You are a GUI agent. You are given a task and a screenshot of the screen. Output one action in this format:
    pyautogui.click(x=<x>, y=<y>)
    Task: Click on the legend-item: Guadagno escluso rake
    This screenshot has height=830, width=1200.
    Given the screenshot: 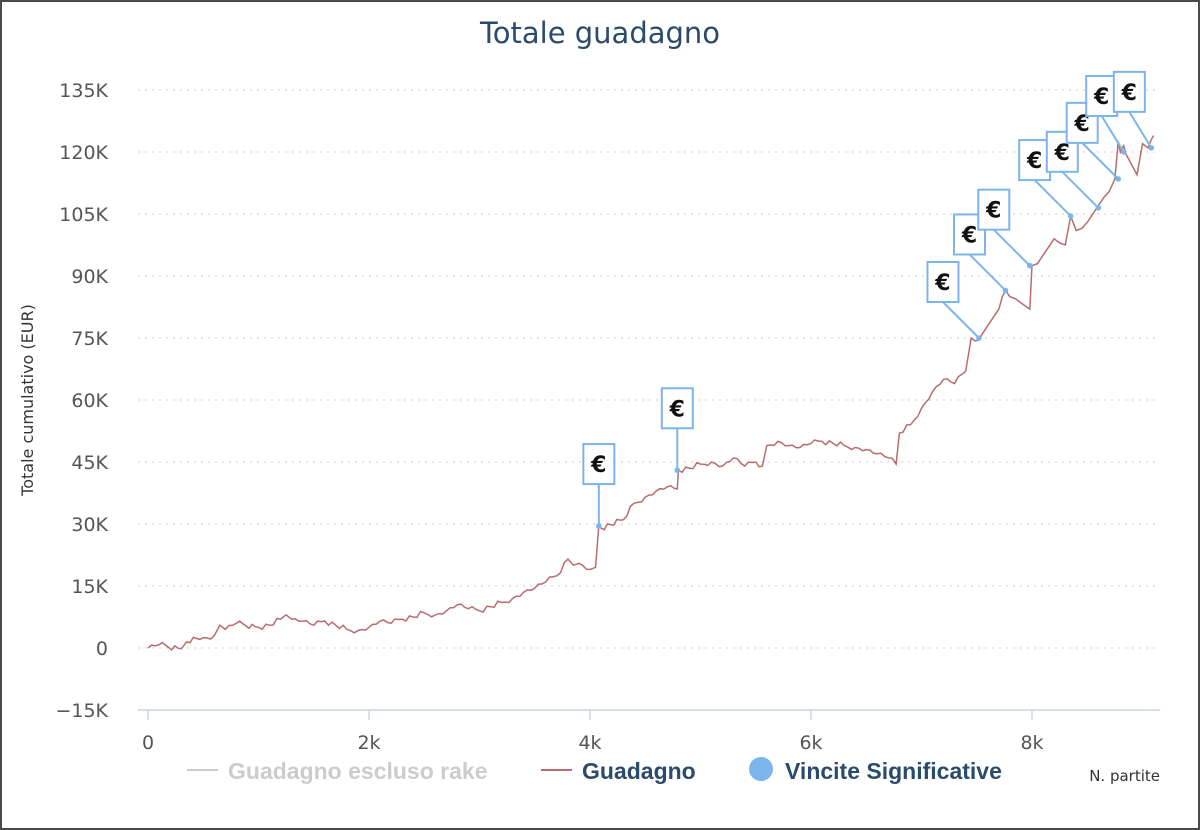 What is the action you would take?
    pyautogui.click(x=337, y=771)
    